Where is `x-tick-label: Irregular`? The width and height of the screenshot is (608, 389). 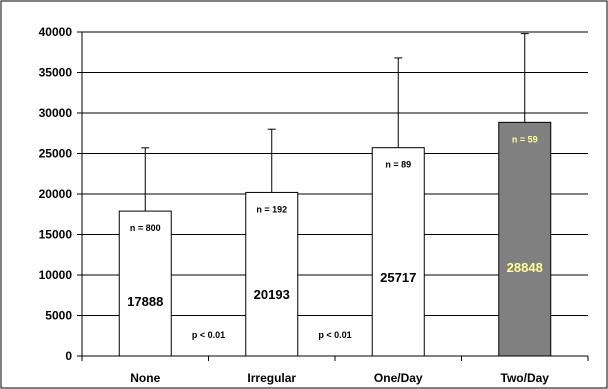 x-tick-label: Irregular is located at coordinates (271, 378).